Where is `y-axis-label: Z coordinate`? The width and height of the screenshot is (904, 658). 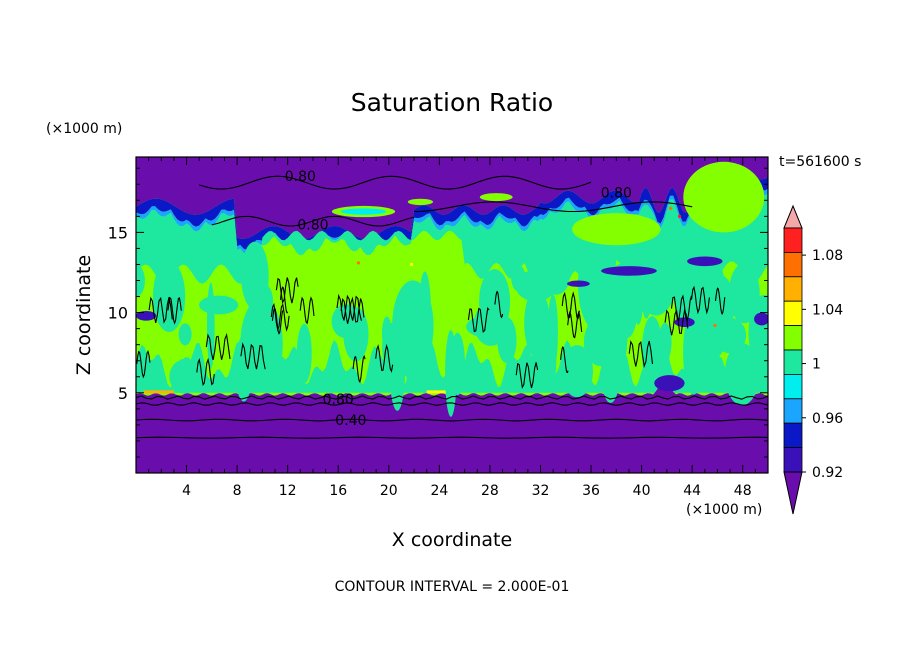
y-axis-label: Z coordinate is located at coordinates (84, 315).